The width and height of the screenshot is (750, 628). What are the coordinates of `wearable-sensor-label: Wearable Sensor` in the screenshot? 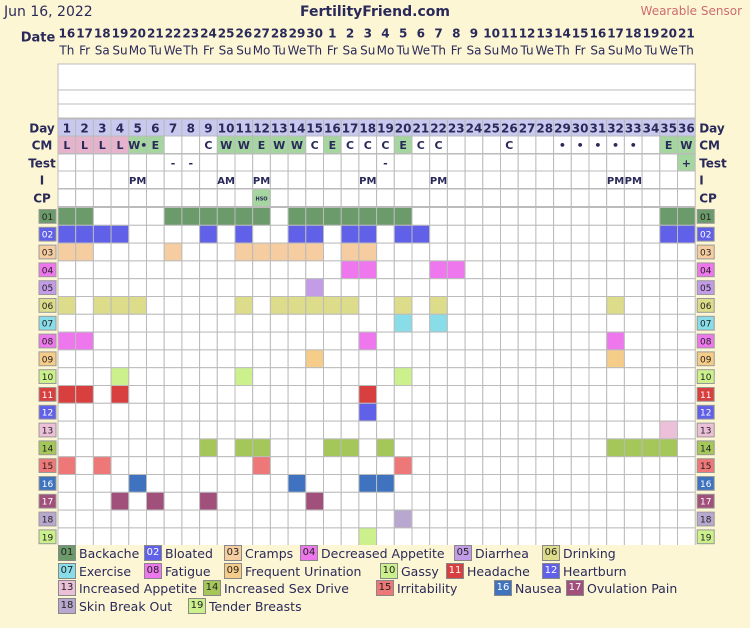 It's located at (691, 11).